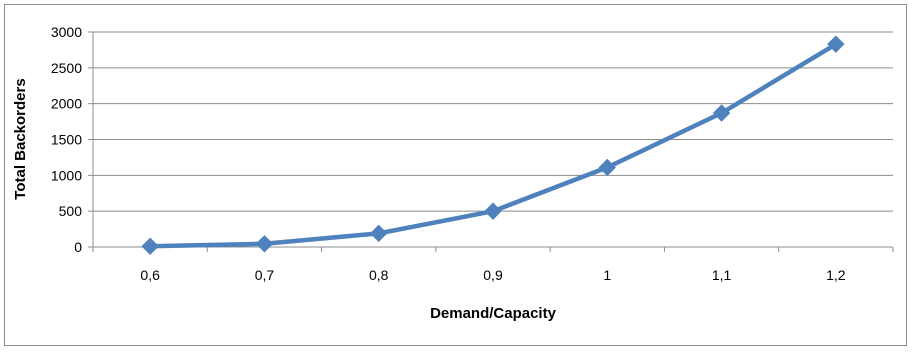  I want to click on x-tick-label: 0,9, so click(493, 275).